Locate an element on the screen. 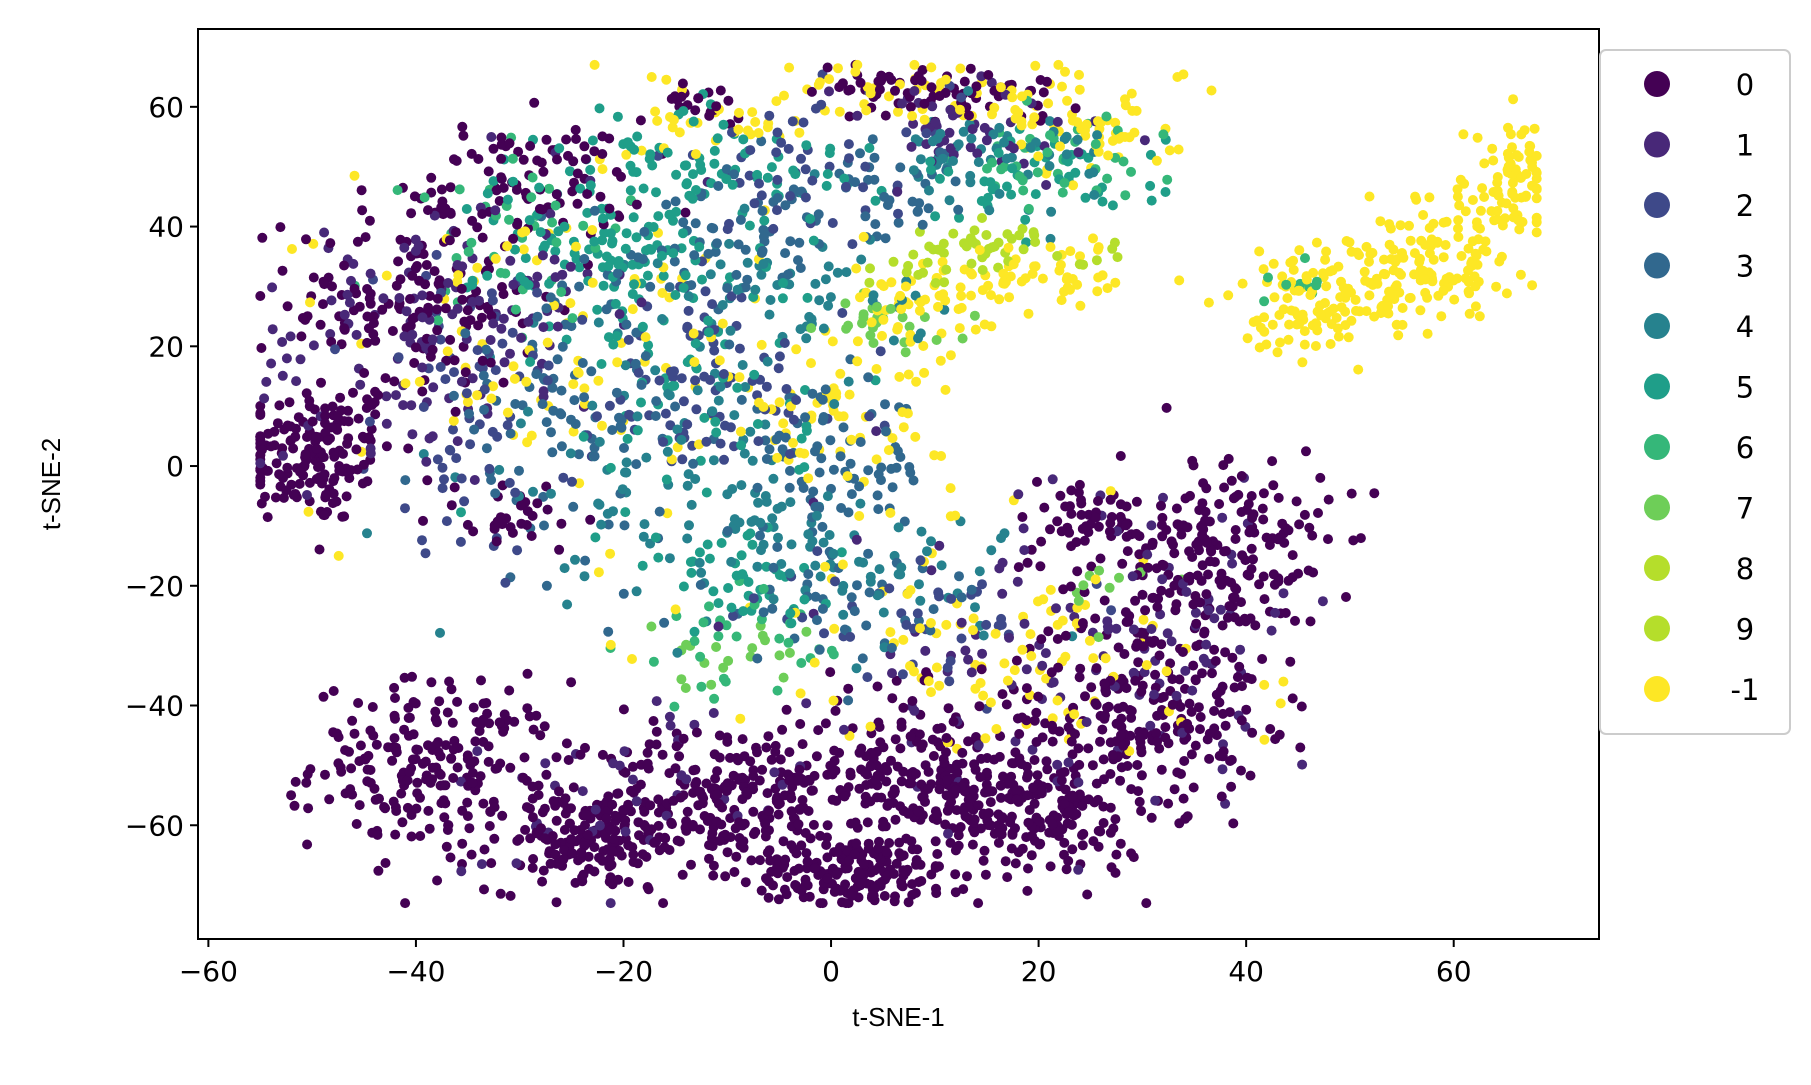  y-tick-label: −20 is located at coordinates (154, 586).